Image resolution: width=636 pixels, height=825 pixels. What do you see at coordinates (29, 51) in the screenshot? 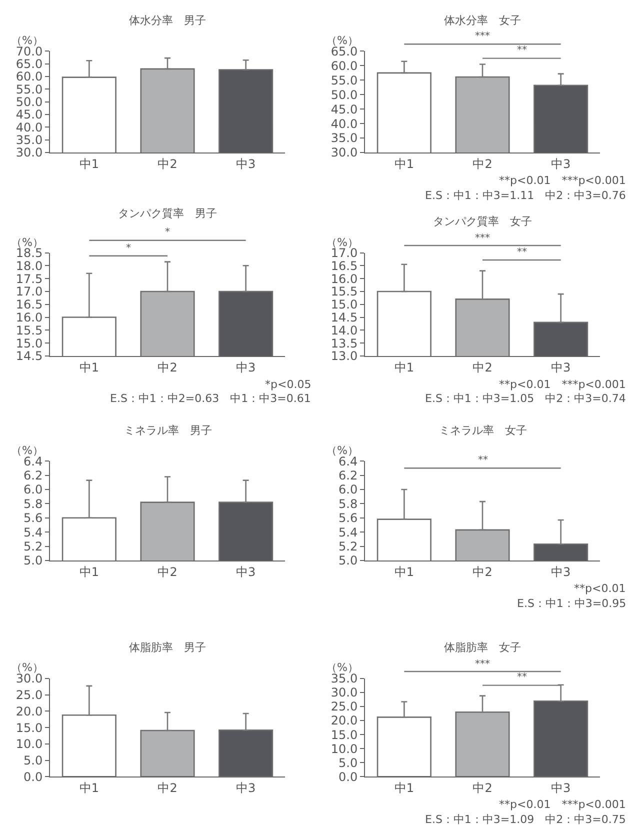
I see `y-tick-label: 70.0` at bounding box center [29, 51].